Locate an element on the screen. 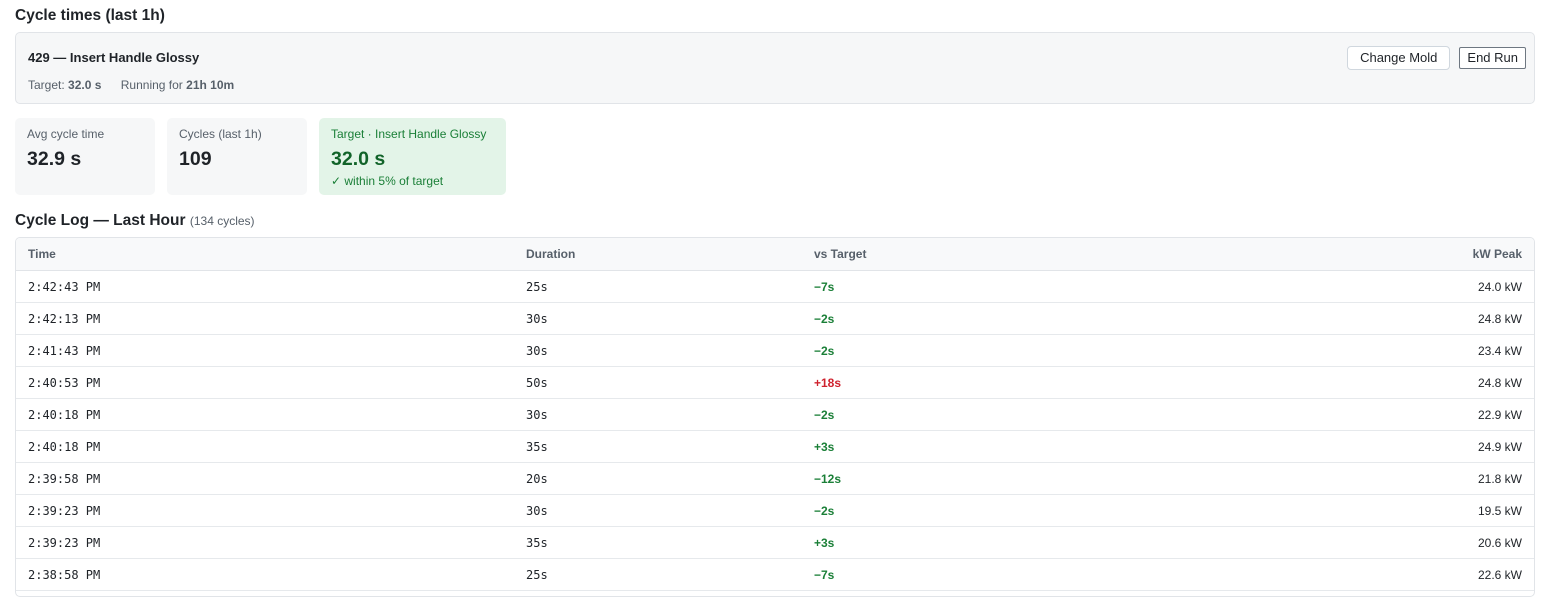 This screenshot has height=611, width=1551. cell-time: 2:39:58 PM is located at coordinates (265, 478).